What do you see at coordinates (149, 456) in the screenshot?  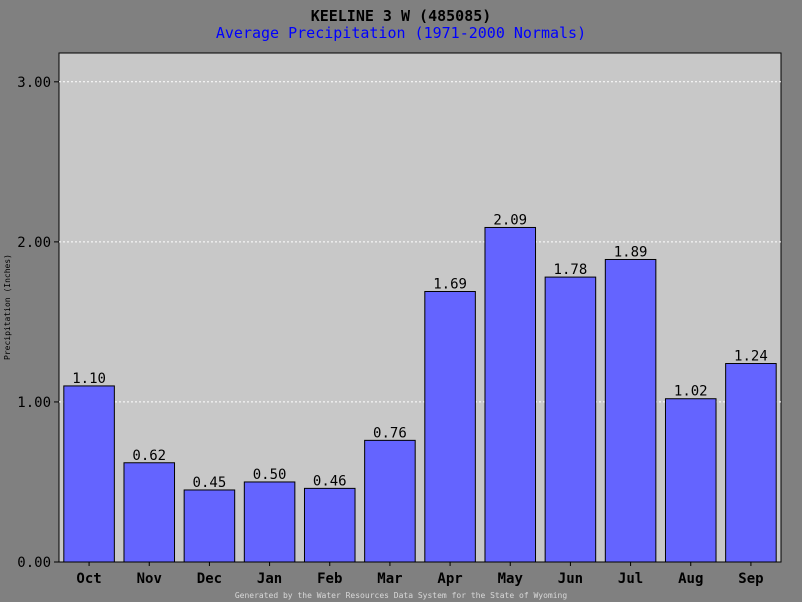 I see `data-label: 0.62` at bounding box center [149, 456].